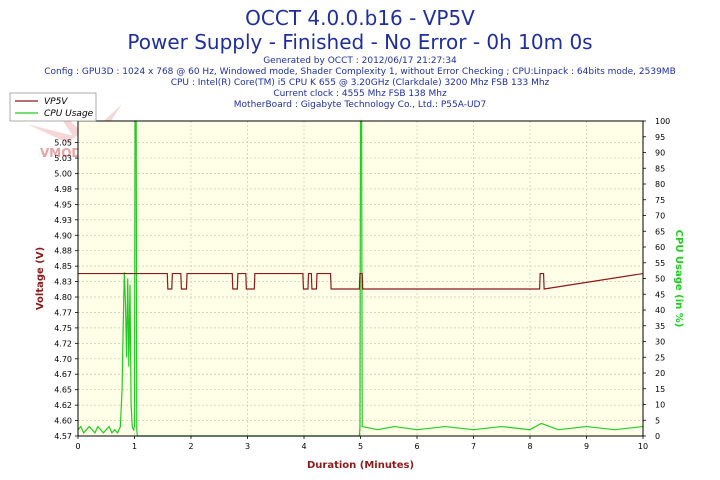  I want to click on y2-tick-label: 75, so click(660, 200).